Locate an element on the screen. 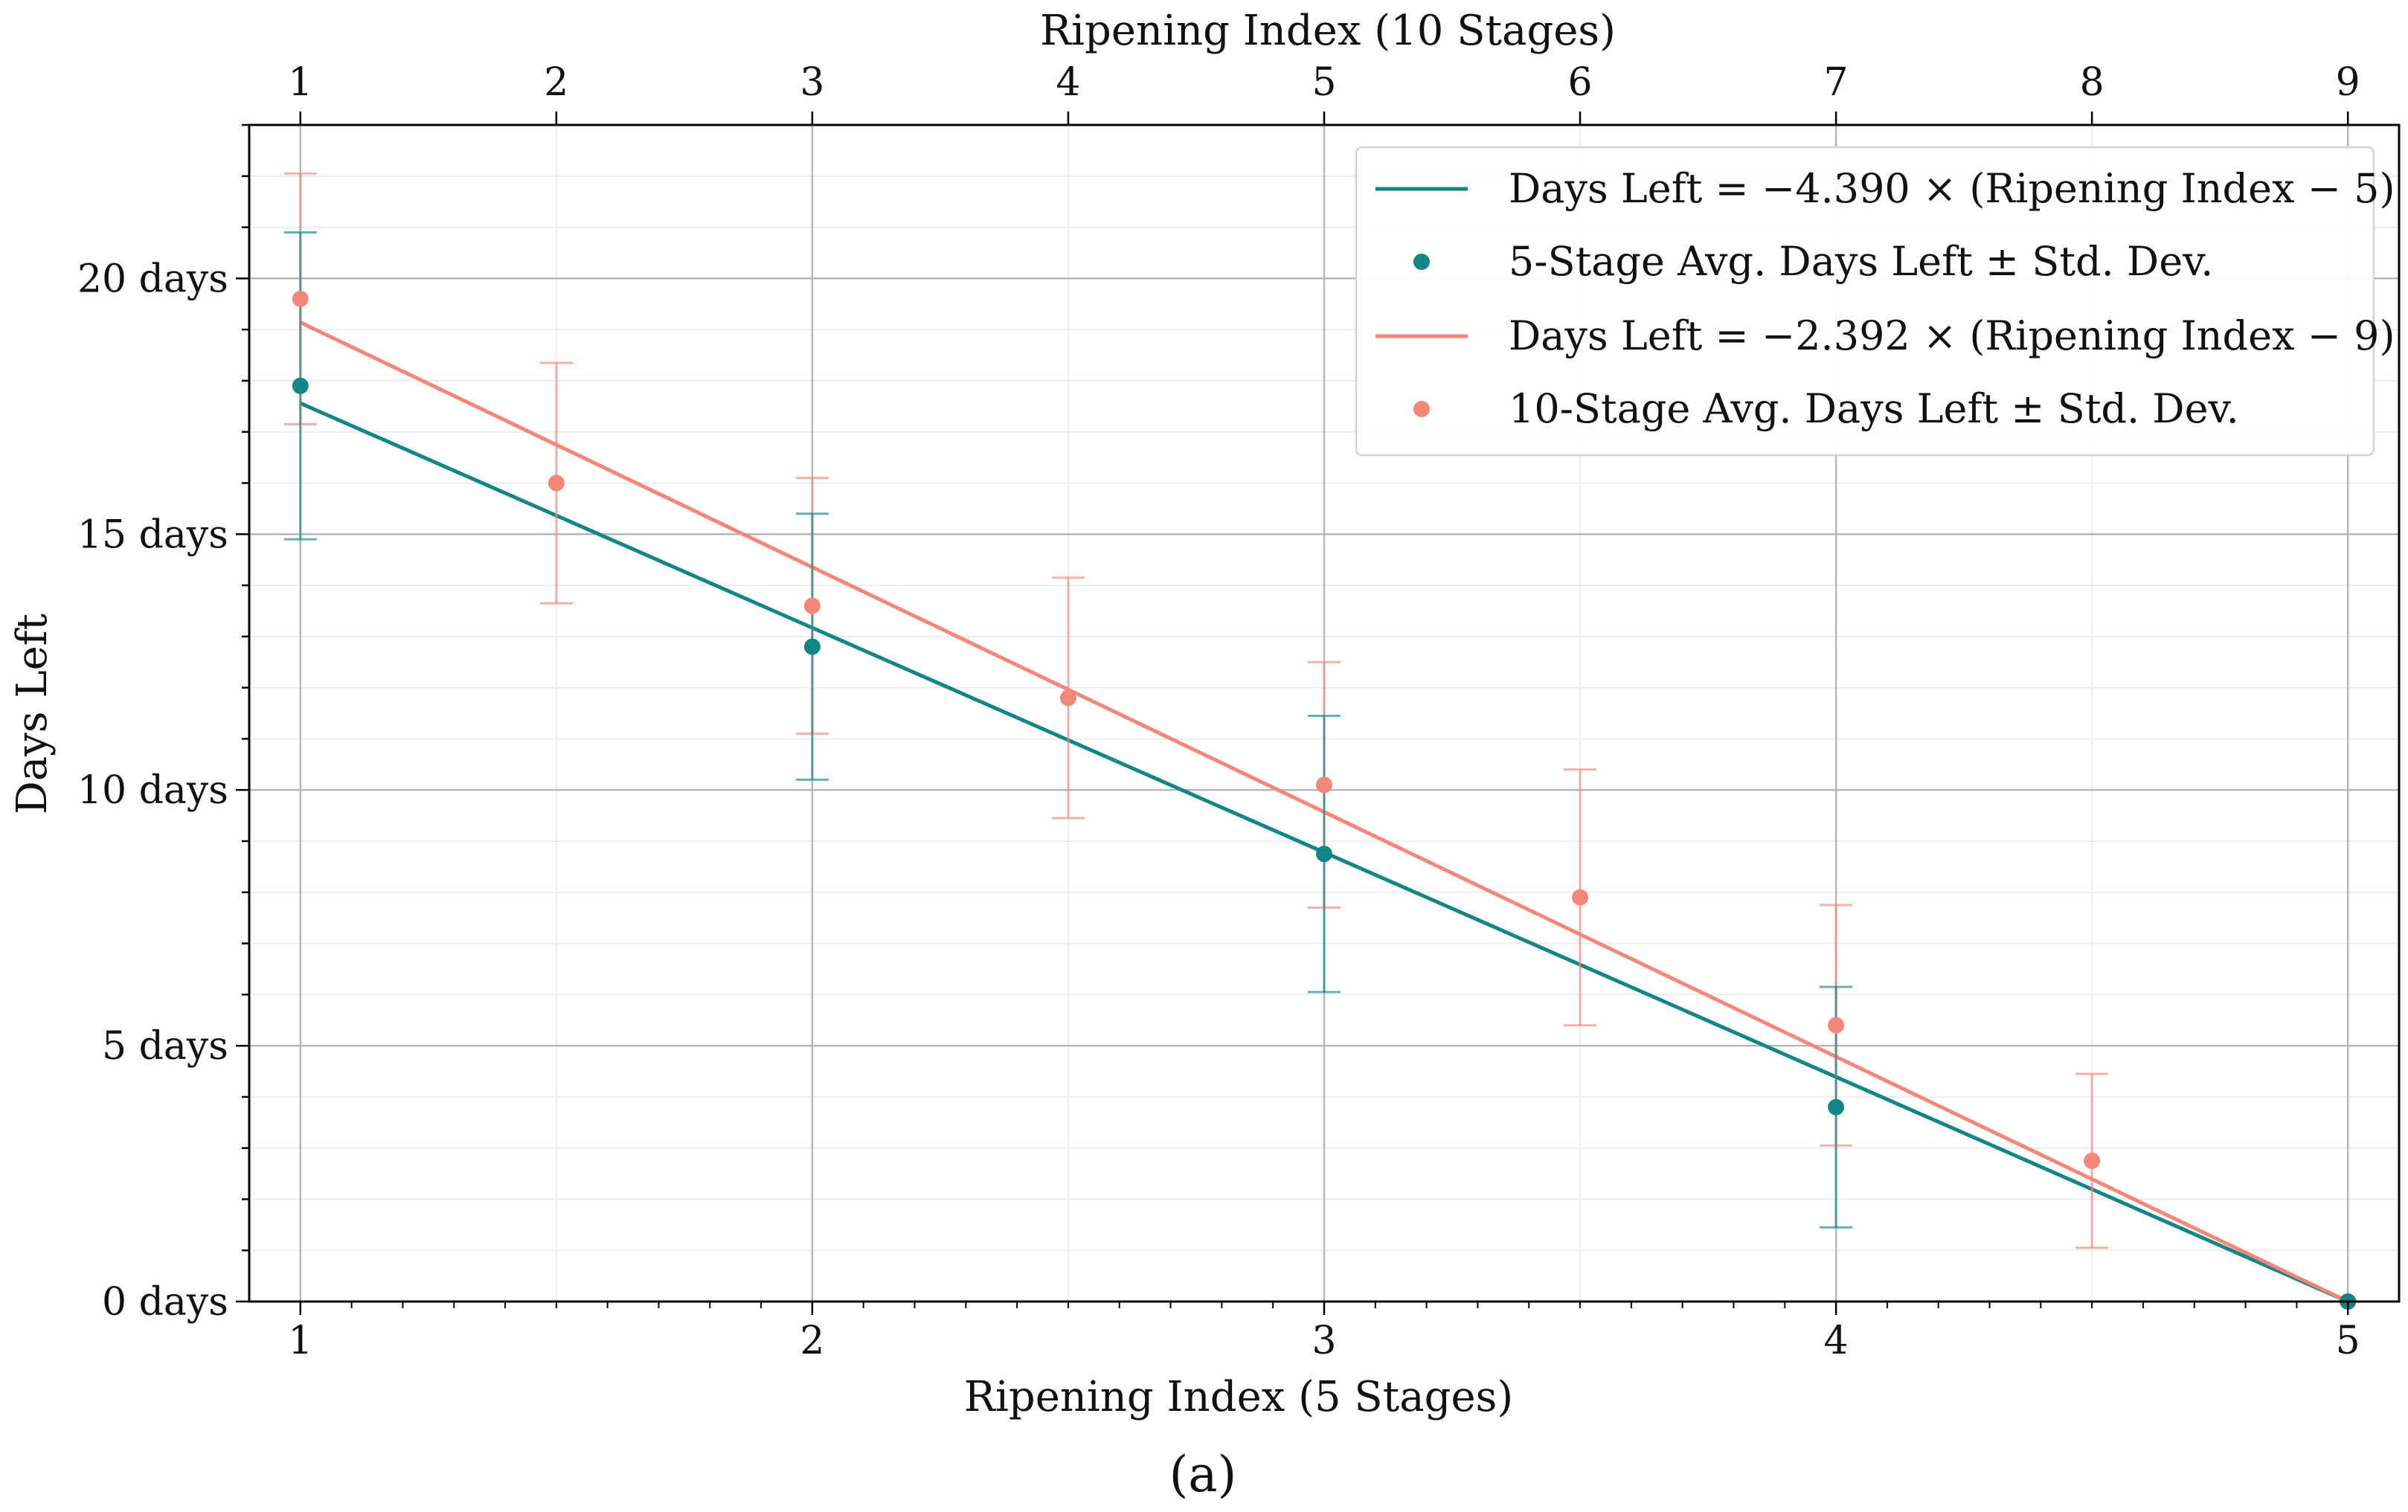 The width and height of the screenshot is (2408, 1512). legend-label: 10-Stage Avg. Days Left ± Std. Dev. is located at coordinates (1874, 408).